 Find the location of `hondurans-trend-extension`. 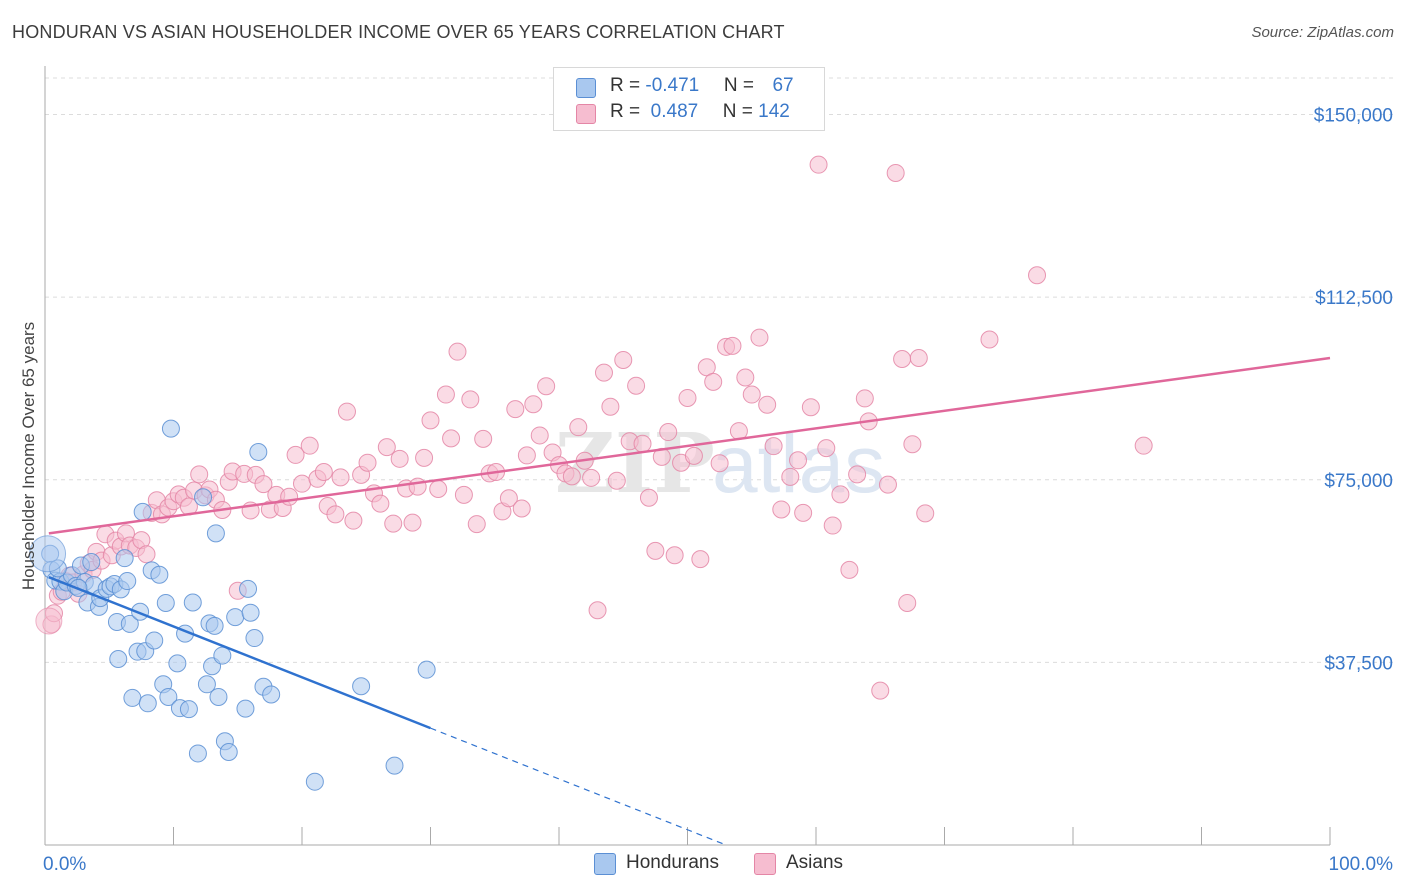

hondurans-trend-extension is located at coordinates (578, 786).